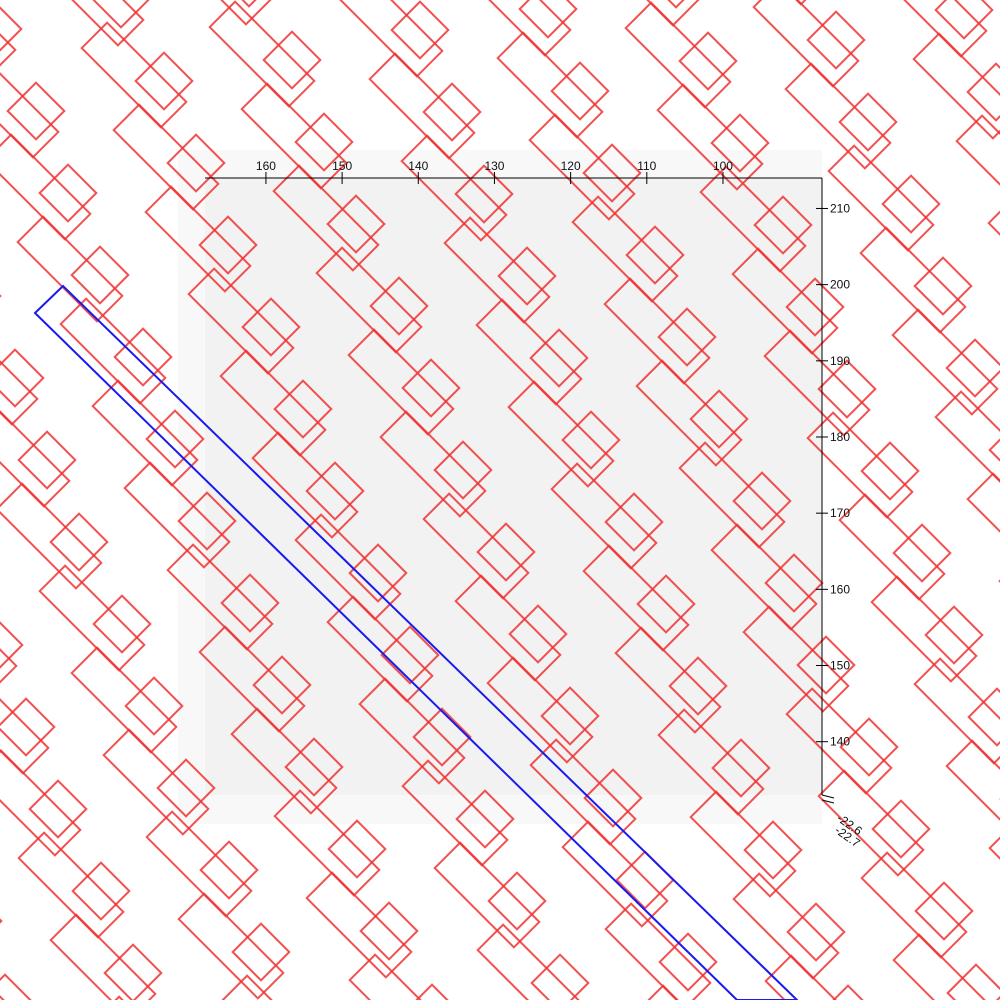 This screenshot has width=1000, height=1000. I want to click on corner-tick, so click(828, 801).